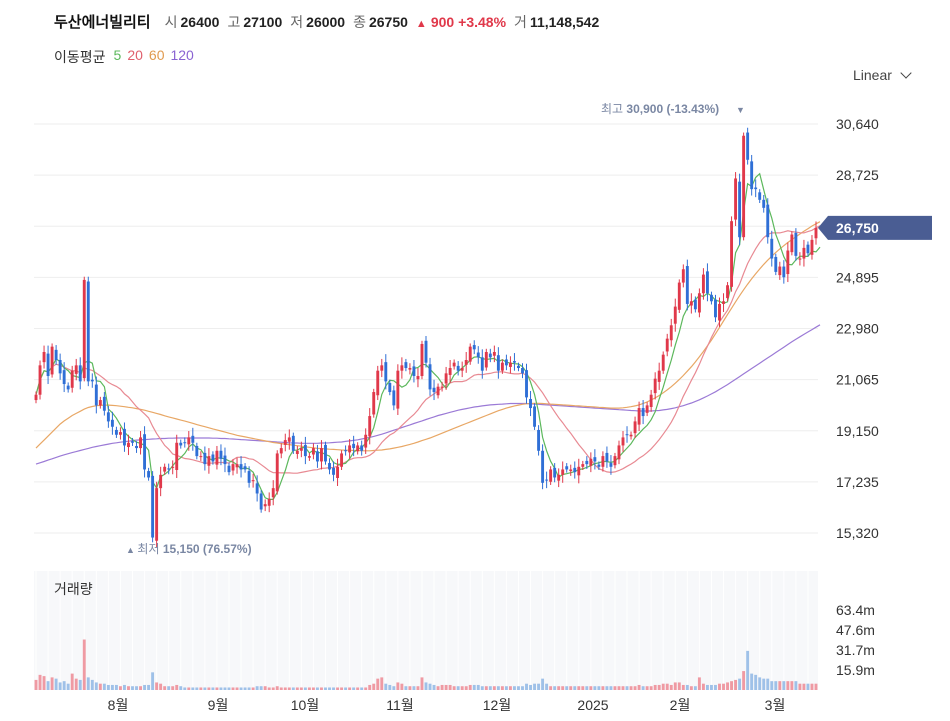  What do you see at coordinates (399, 705) in the screenshot?
I see `date-tick-label: 11월` at bounding box center [399, 705].